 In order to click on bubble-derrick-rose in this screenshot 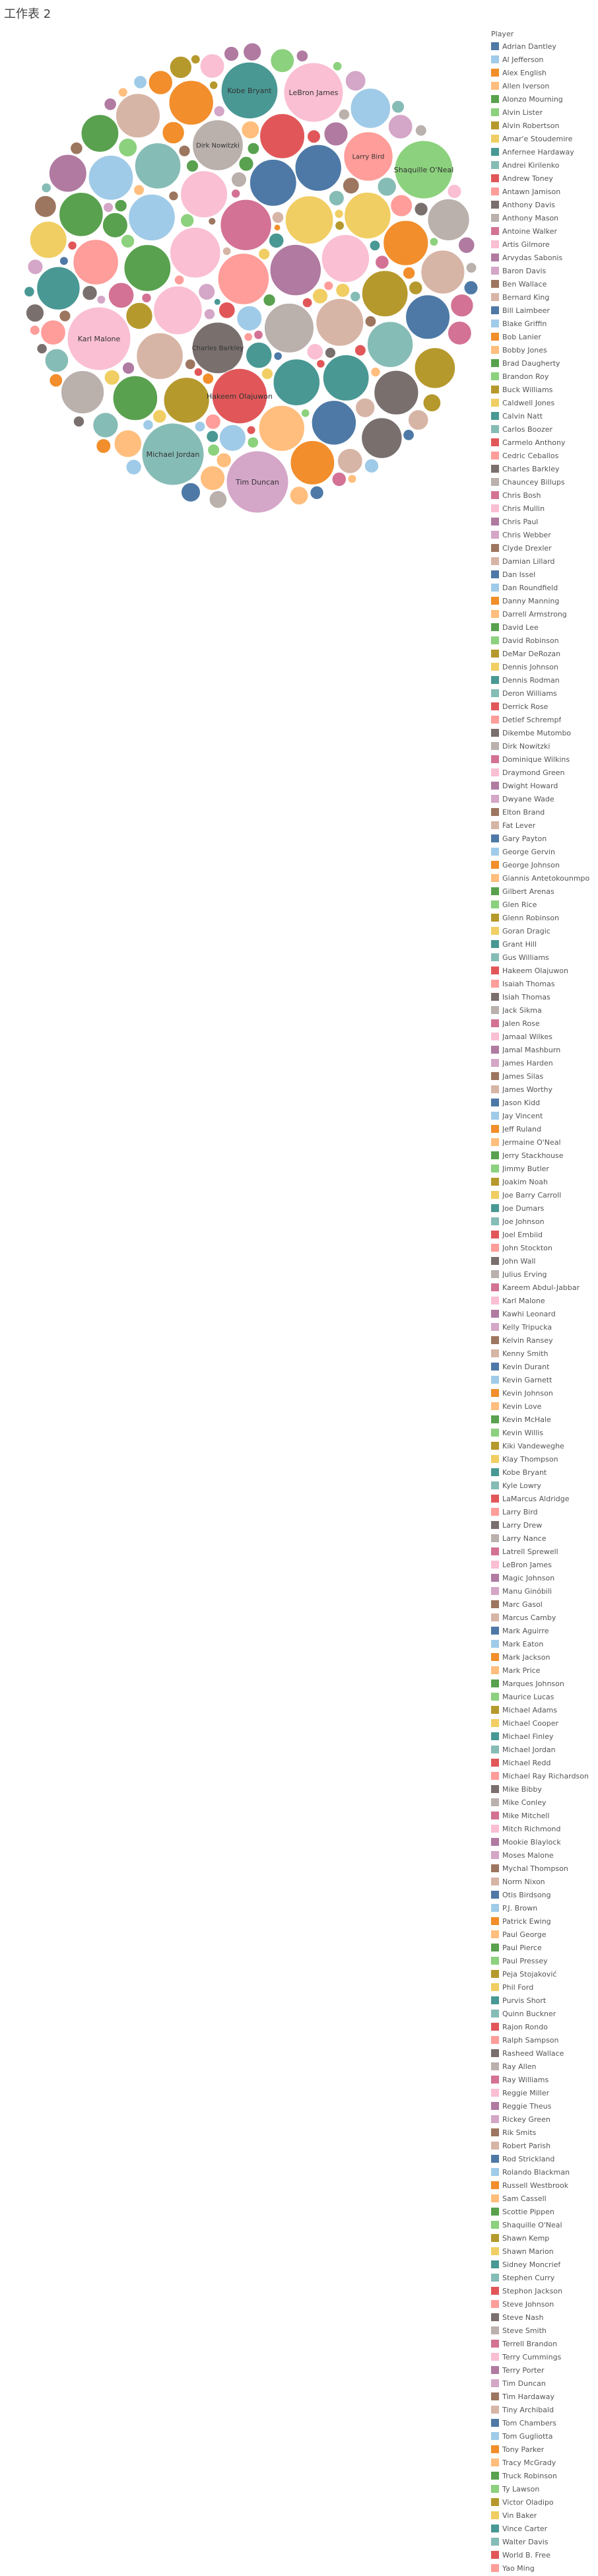, I will do `click(251, 430)`.